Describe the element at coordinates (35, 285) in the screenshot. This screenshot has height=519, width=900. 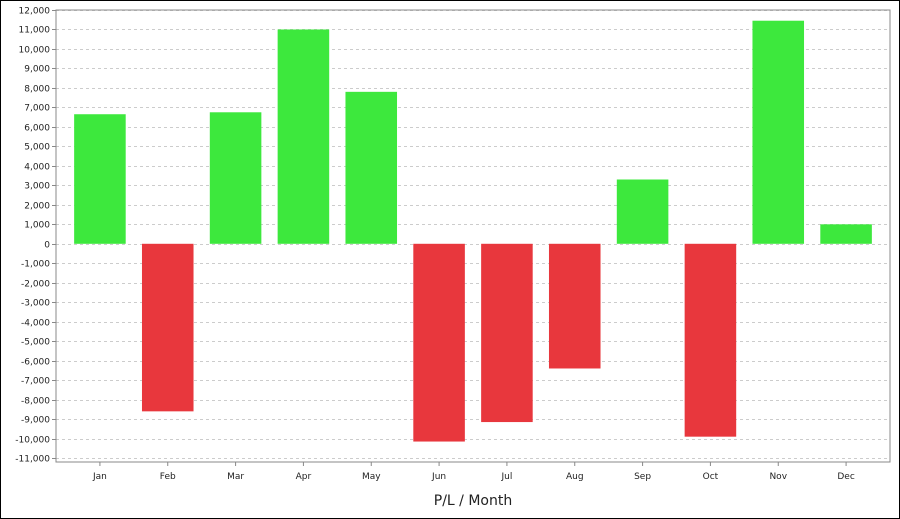
I see `y-tick-label: -2,000` at that location.